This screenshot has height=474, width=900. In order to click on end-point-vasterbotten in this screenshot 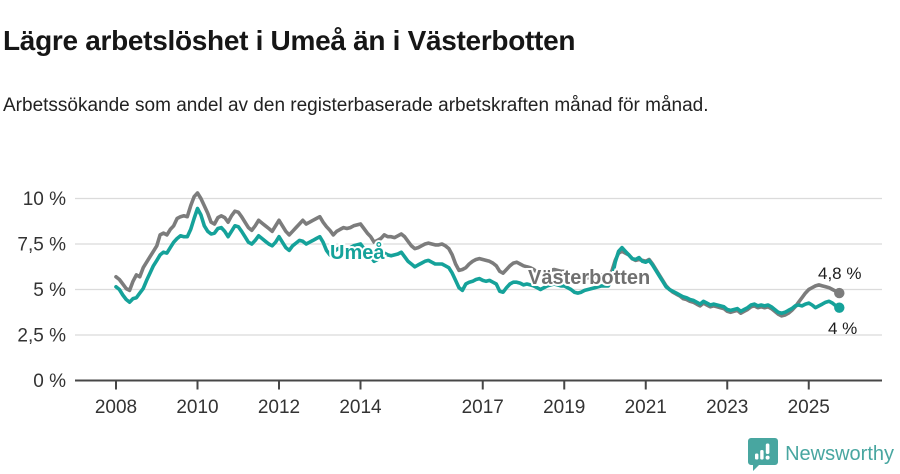, I will do `click(839, 293)`.